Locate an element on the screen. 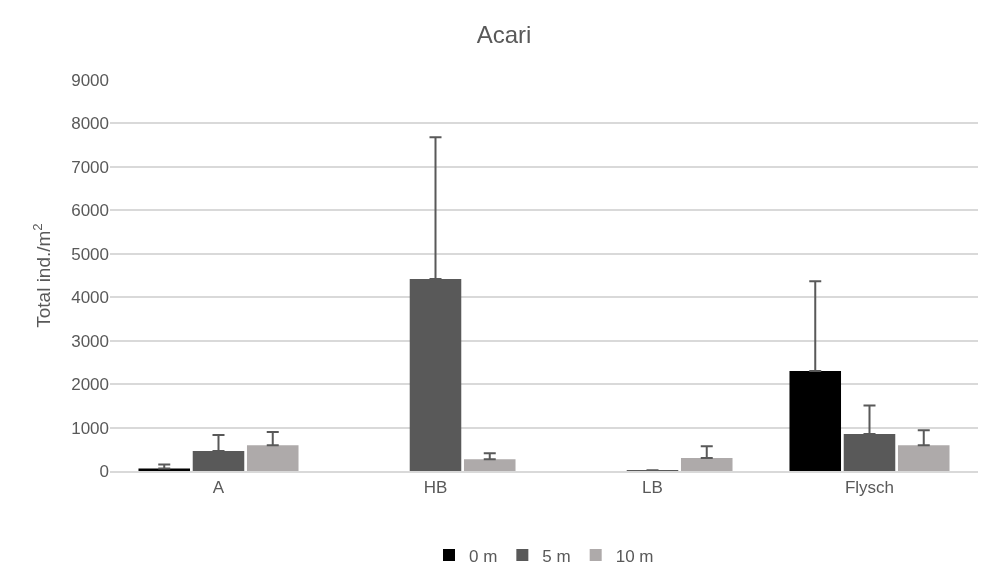  y-tick-label: 8000 is located at coordinates (90, 124).